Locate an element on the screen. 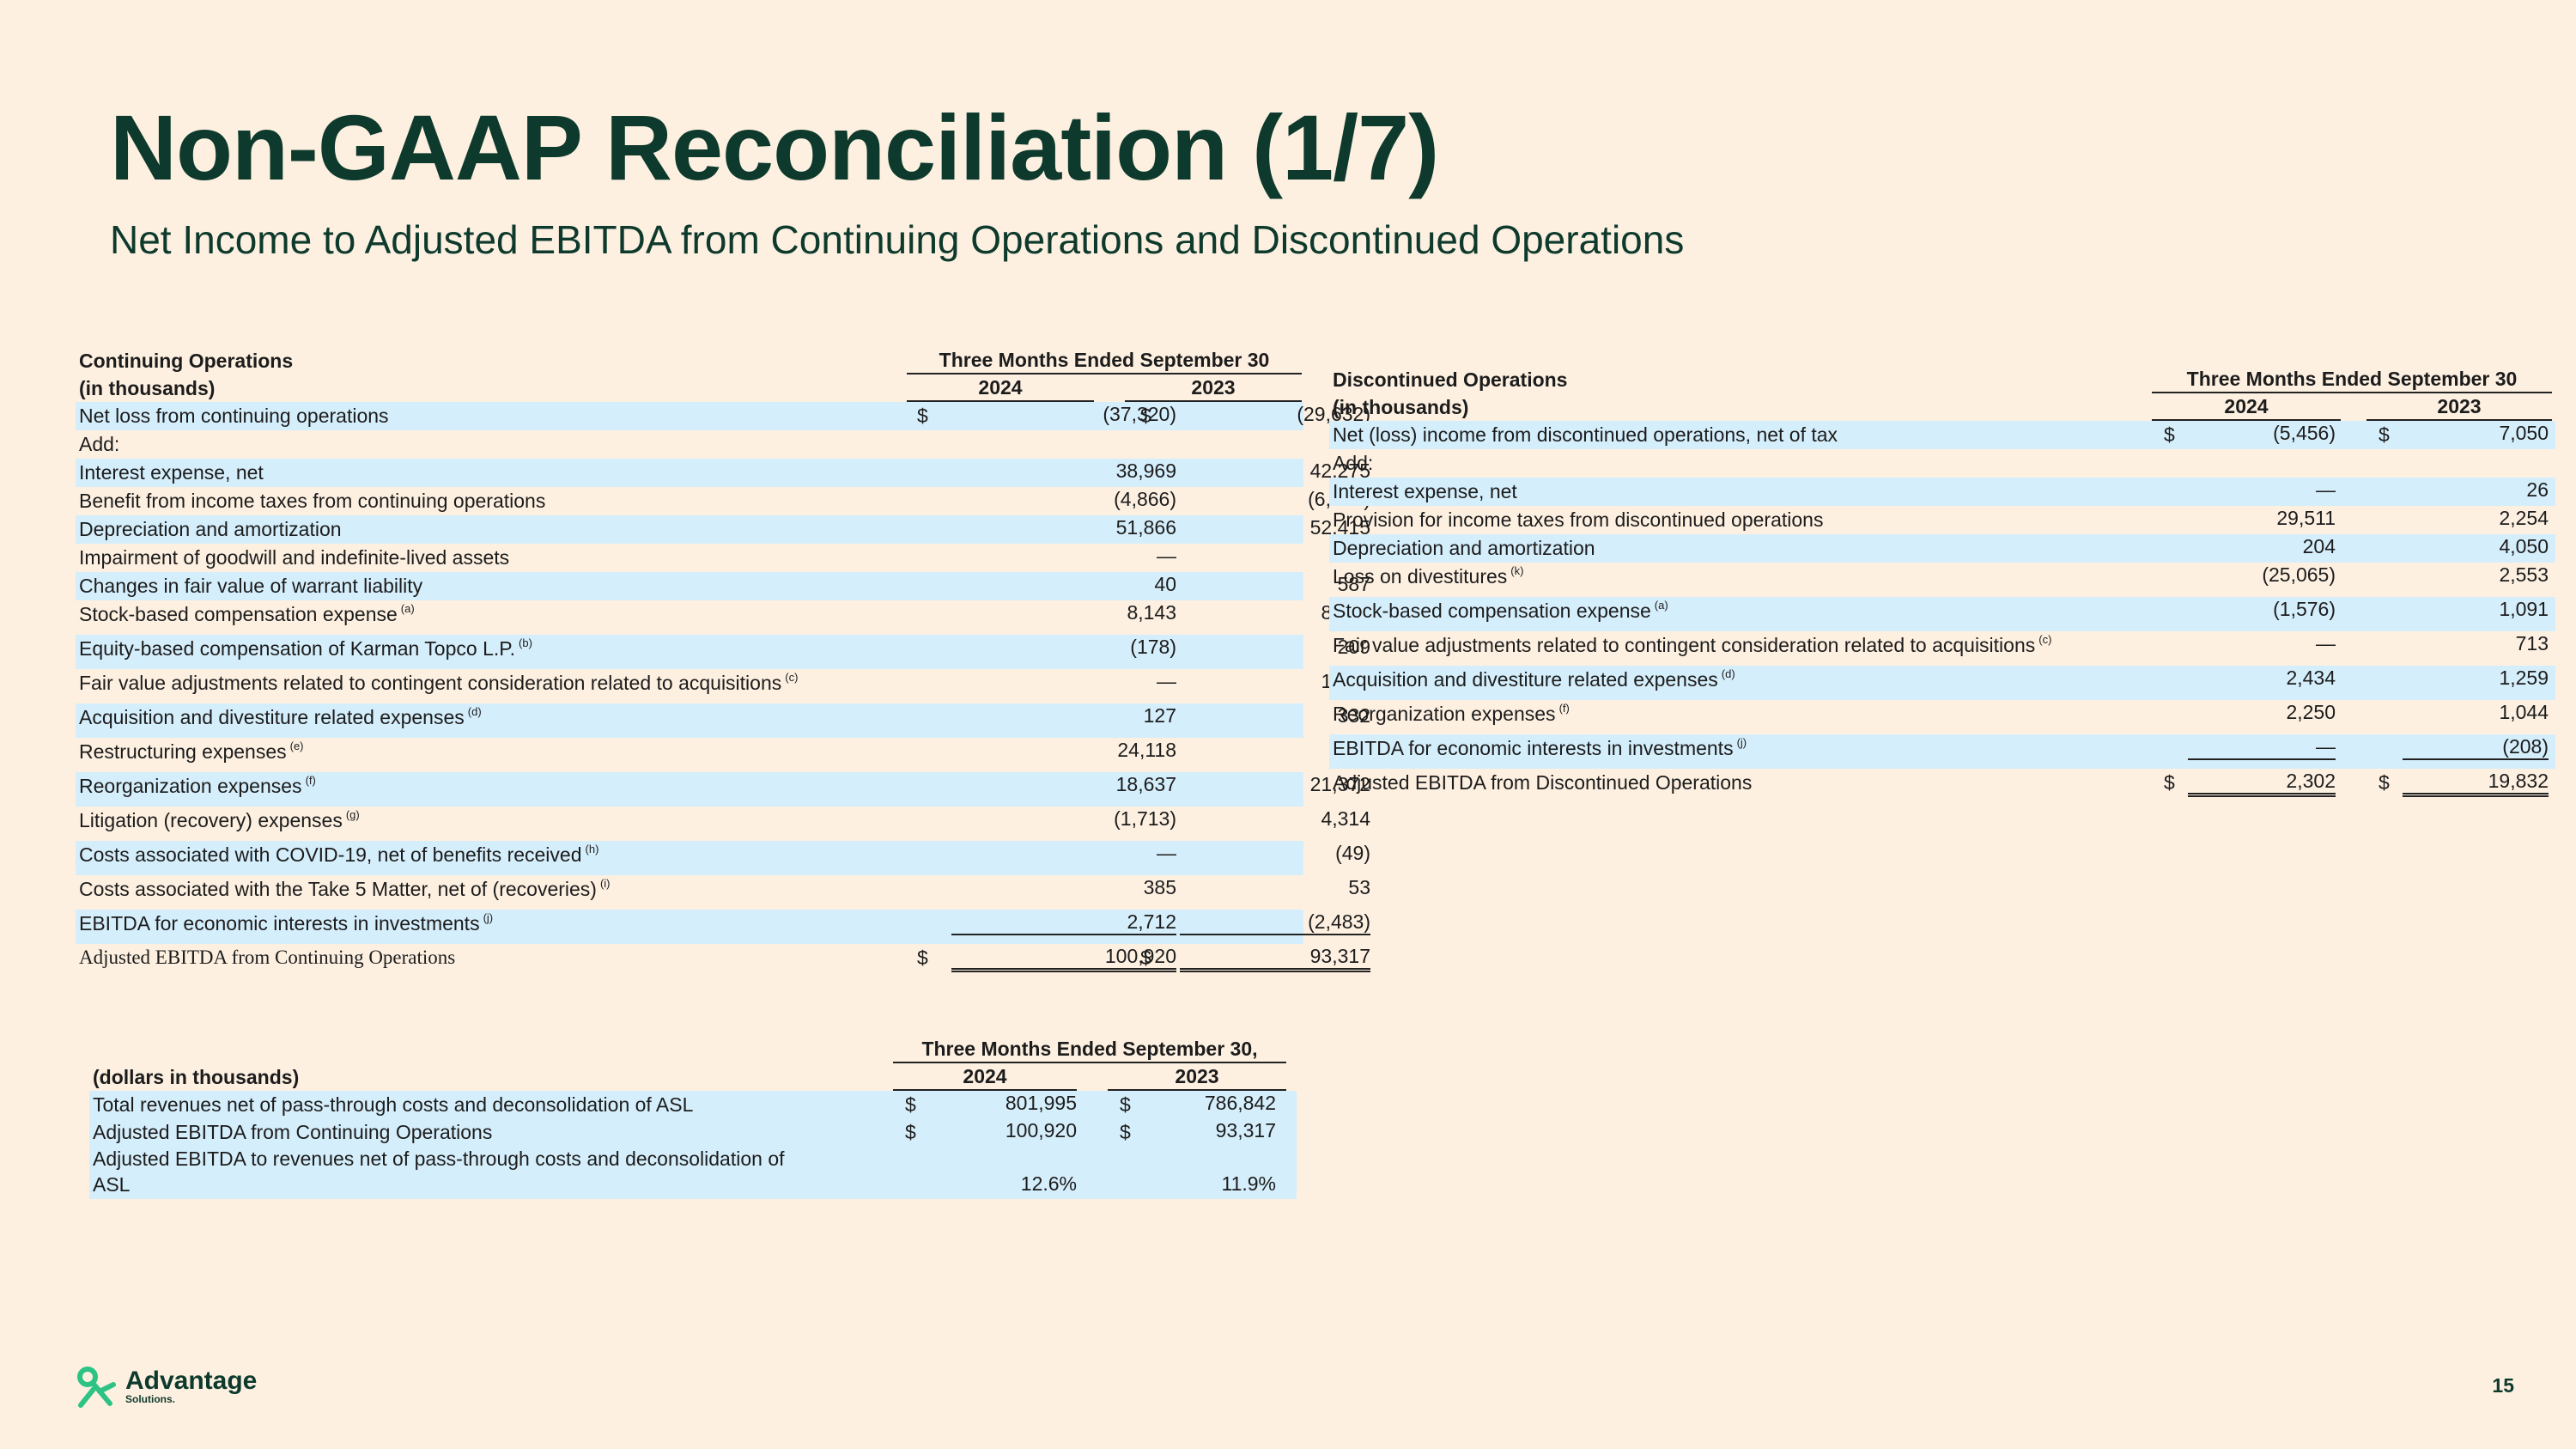 The height and width of the screenshot is (1449, 2576). value-2024: (1,576) is located at coordinates (2304, 609).